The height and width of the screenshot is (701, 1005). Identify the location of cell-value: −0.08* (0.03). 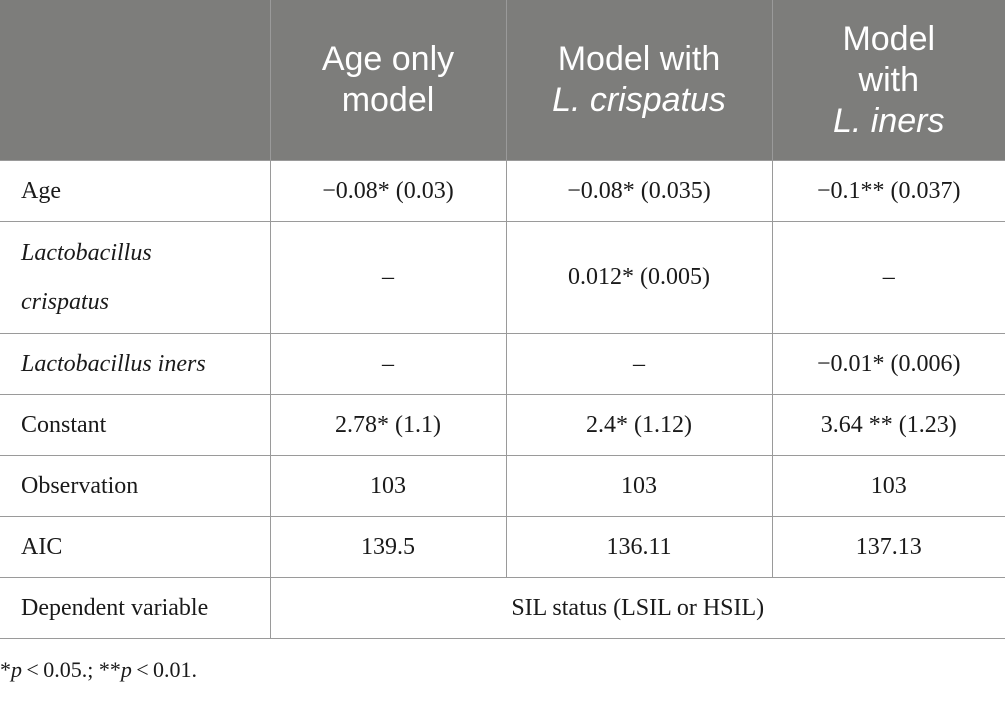
(388, 191).